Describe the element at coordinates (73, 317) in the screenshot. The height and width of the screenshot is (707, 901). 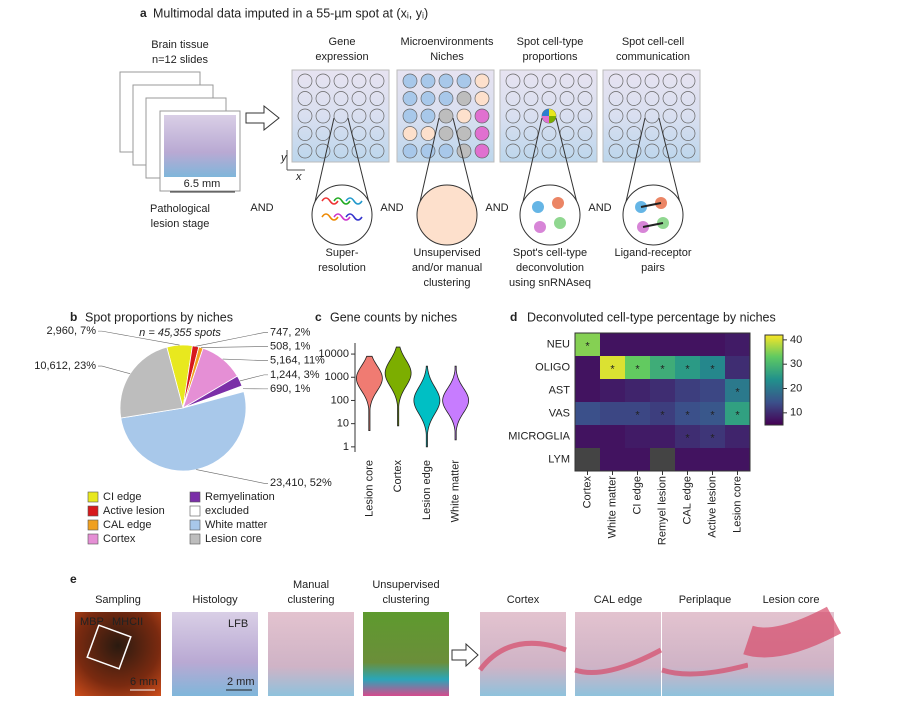
I see `panel-letter: b` at that location.